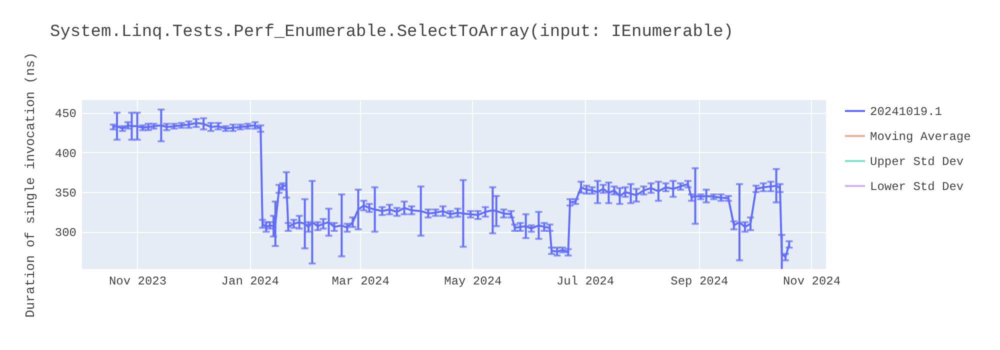 Image resolution: width=1000 pixels, height=350 pixels. What do you see at coordinates (920, 137) in the screenshot?
I see `legend-label: Moving Average` at bounding box center [920, 137].